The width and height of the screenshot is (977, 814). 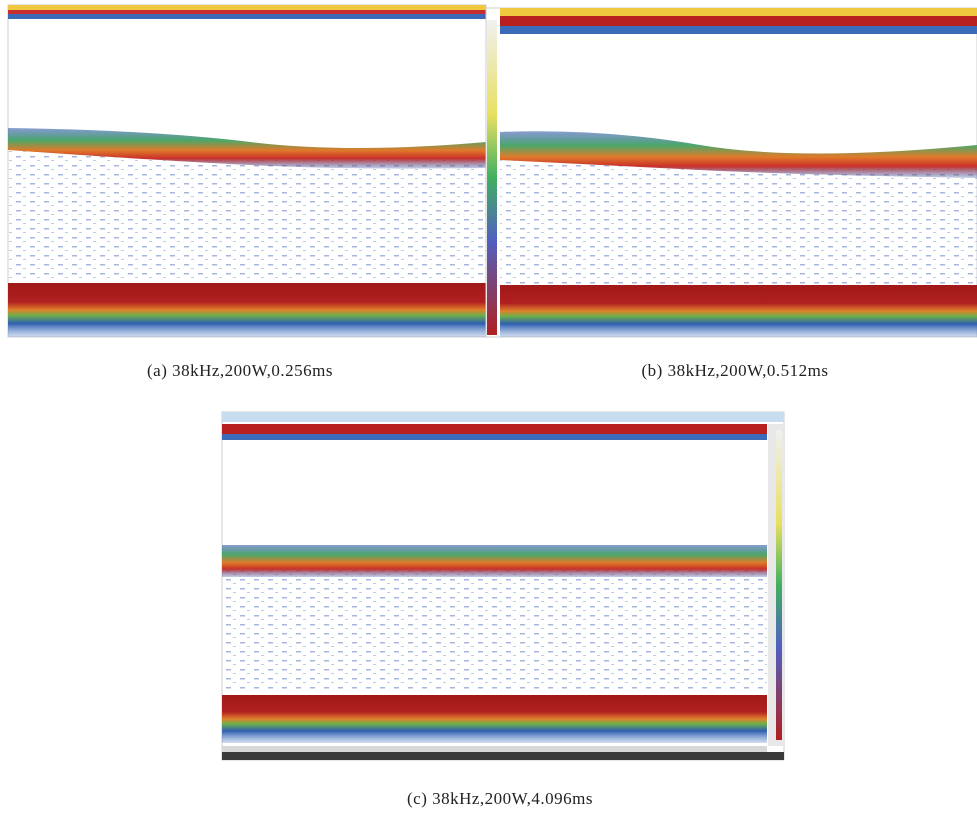 What do you see at coordinates (494, 749) in the screenshot?
I see `scrollbar` at bounding box center [494, 749].